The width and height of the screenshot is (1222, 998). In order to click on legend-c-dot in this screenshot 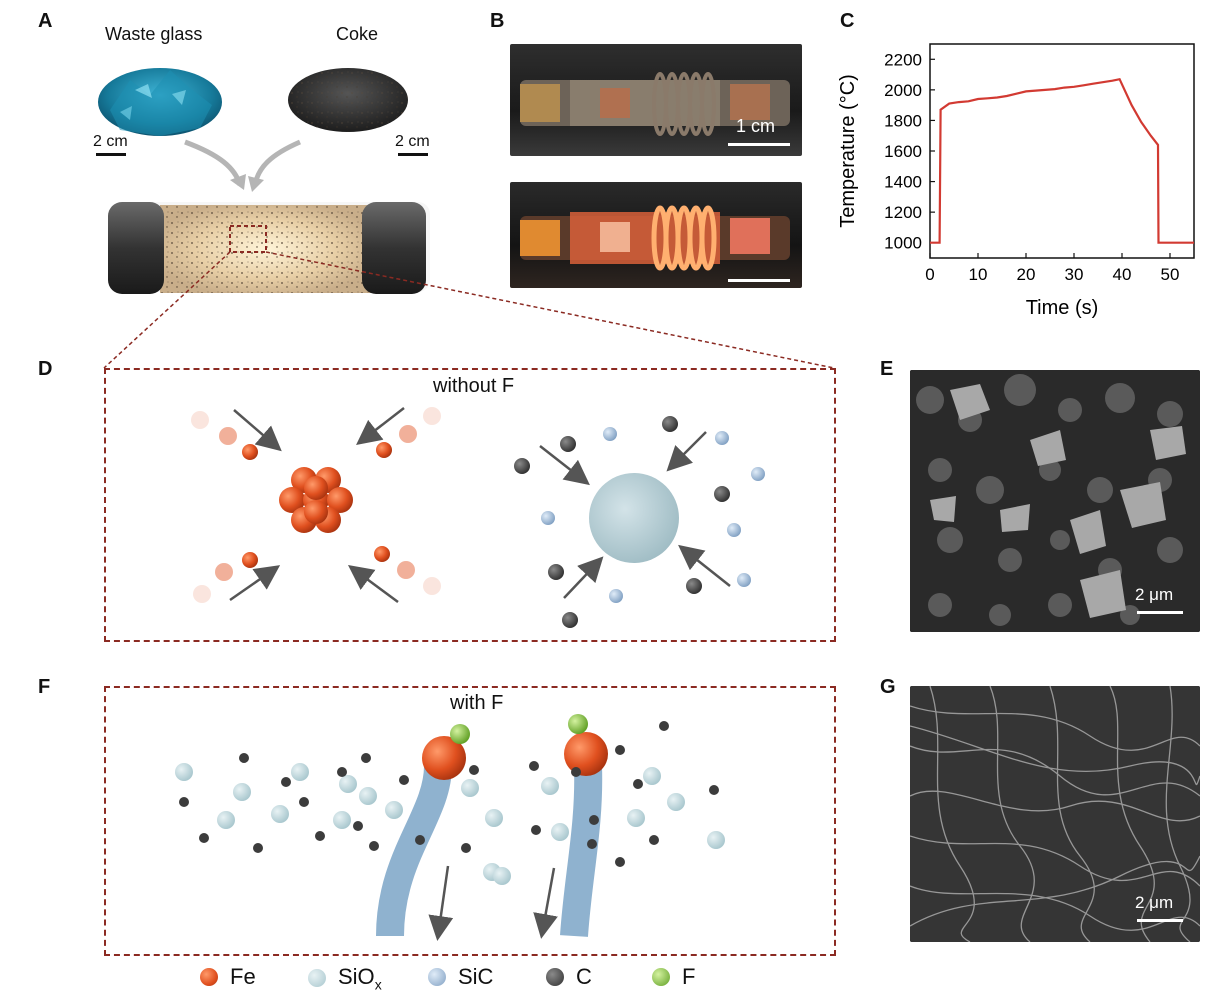, I will do `click(555, 977)`.